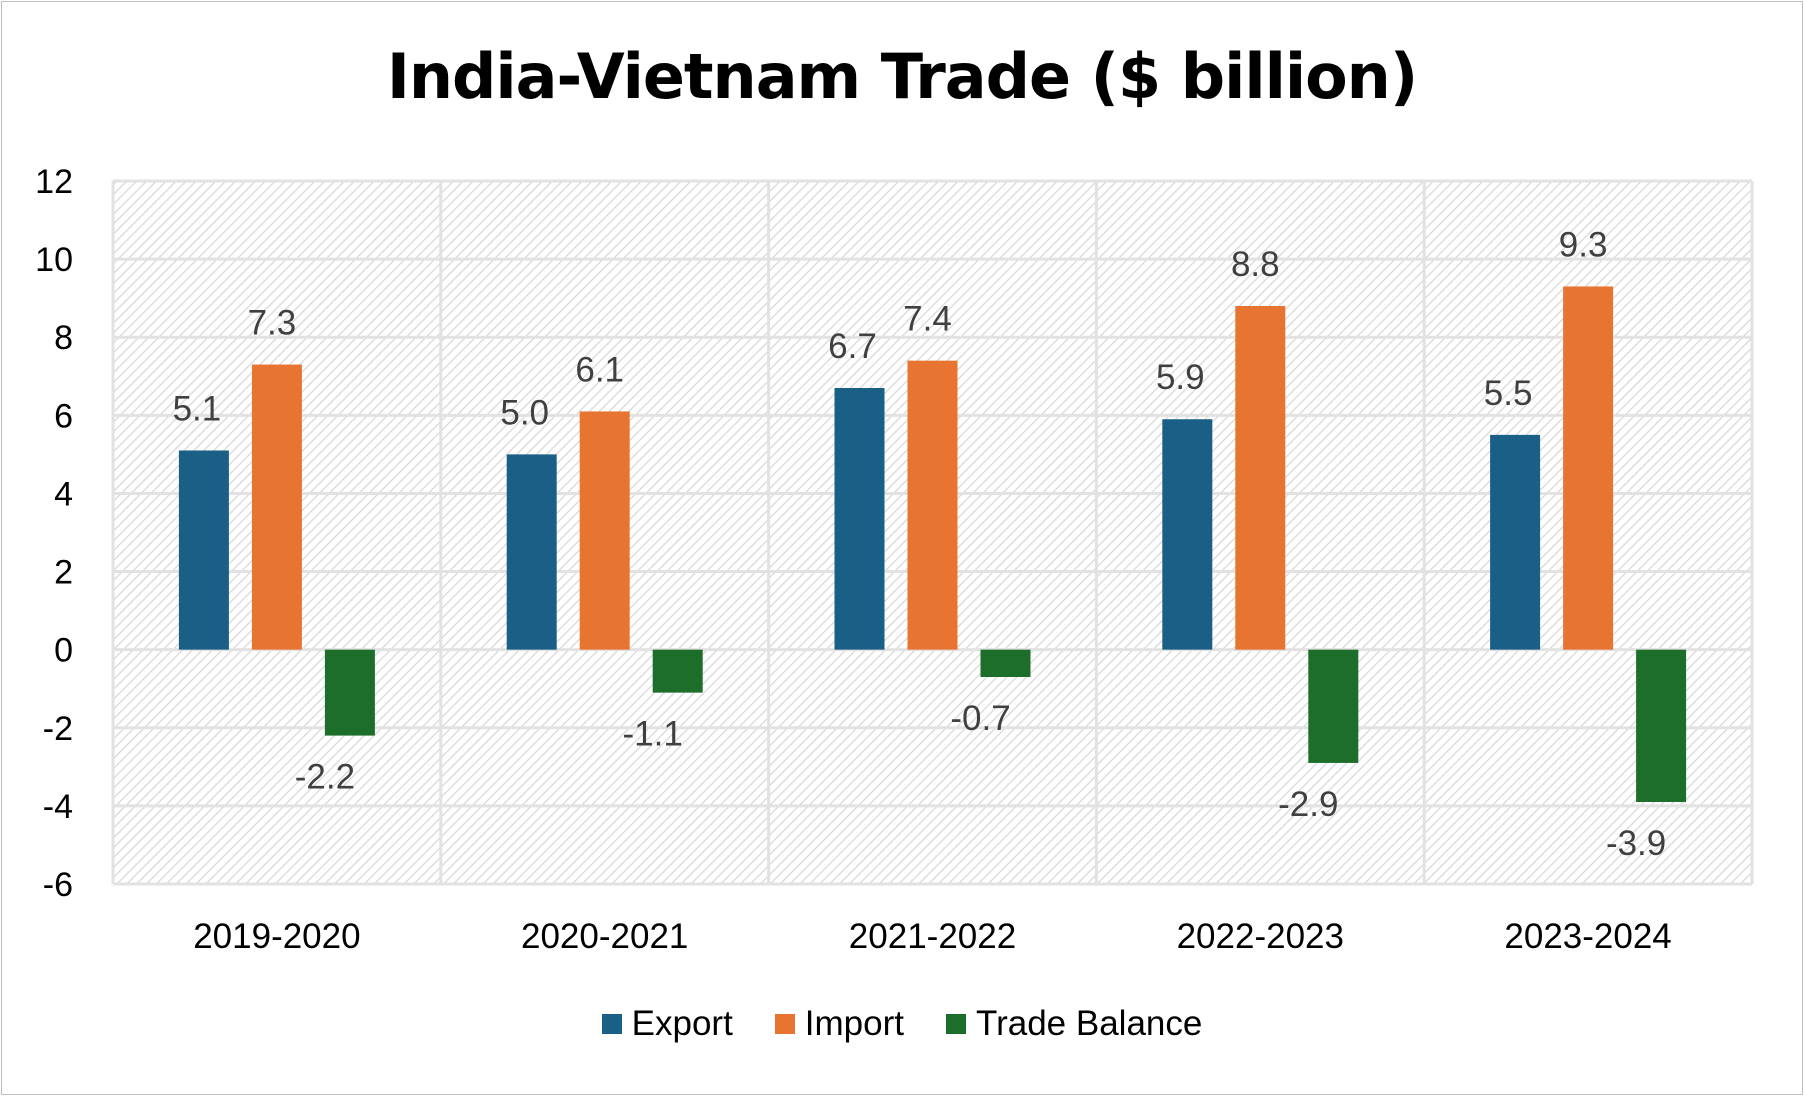 Image resolution: width=1804 pixels, height=1096 pixels. Describe the element at coordinates (54, 182) in the screenshot. I see `y-tick-label: 12` at that location.